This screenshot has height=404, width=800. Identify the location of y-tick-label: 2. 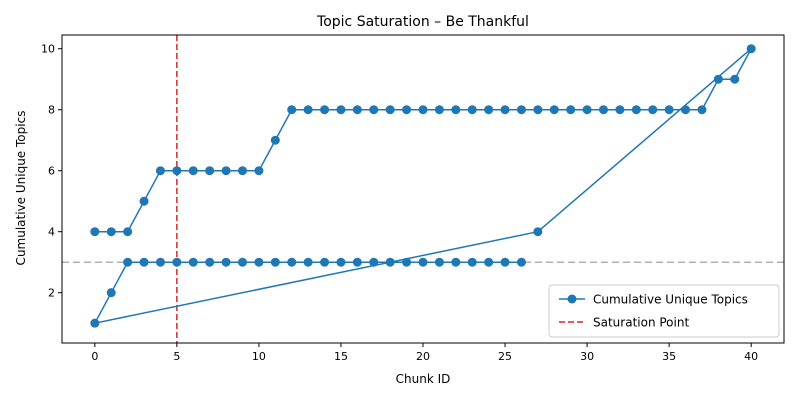
(51, 293).